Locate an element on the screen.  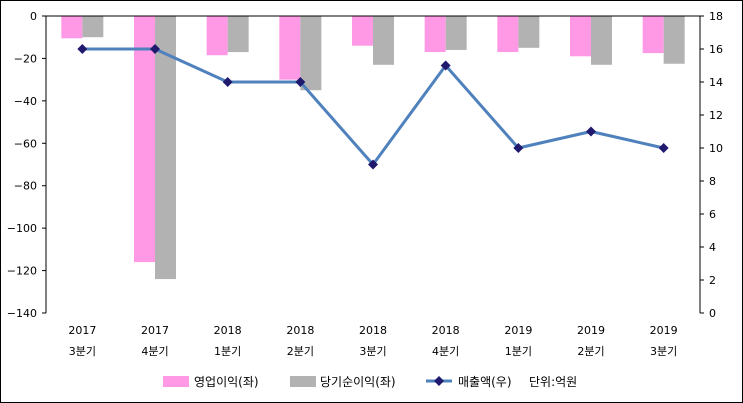
x-tick-quarter-1: 4분기 is located at coordinates (154, 351).